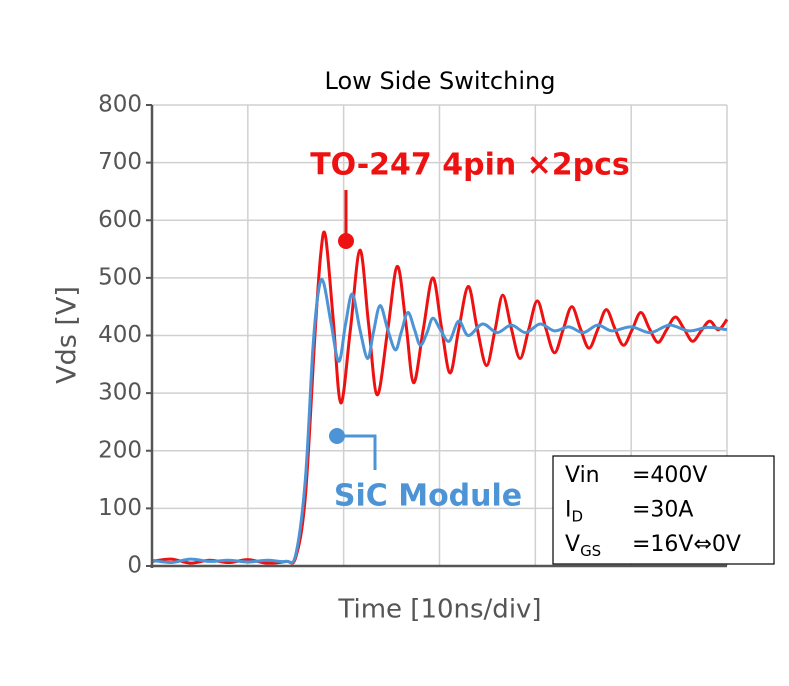  I want to click on condition-label: Vin, so click(582, 475).